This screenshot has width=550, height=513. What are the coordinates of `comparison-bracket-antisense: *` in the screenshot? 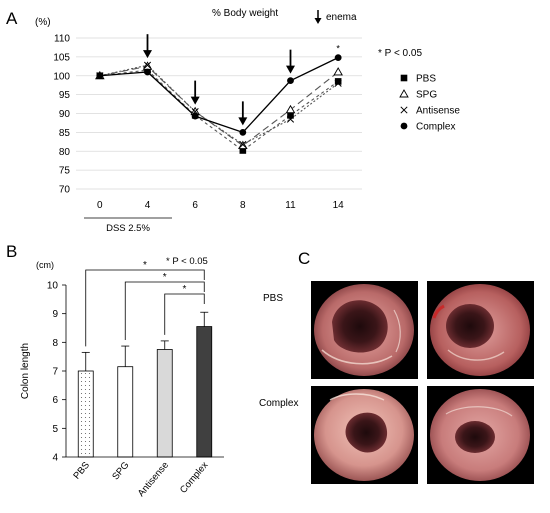 It's located at (184, 309).